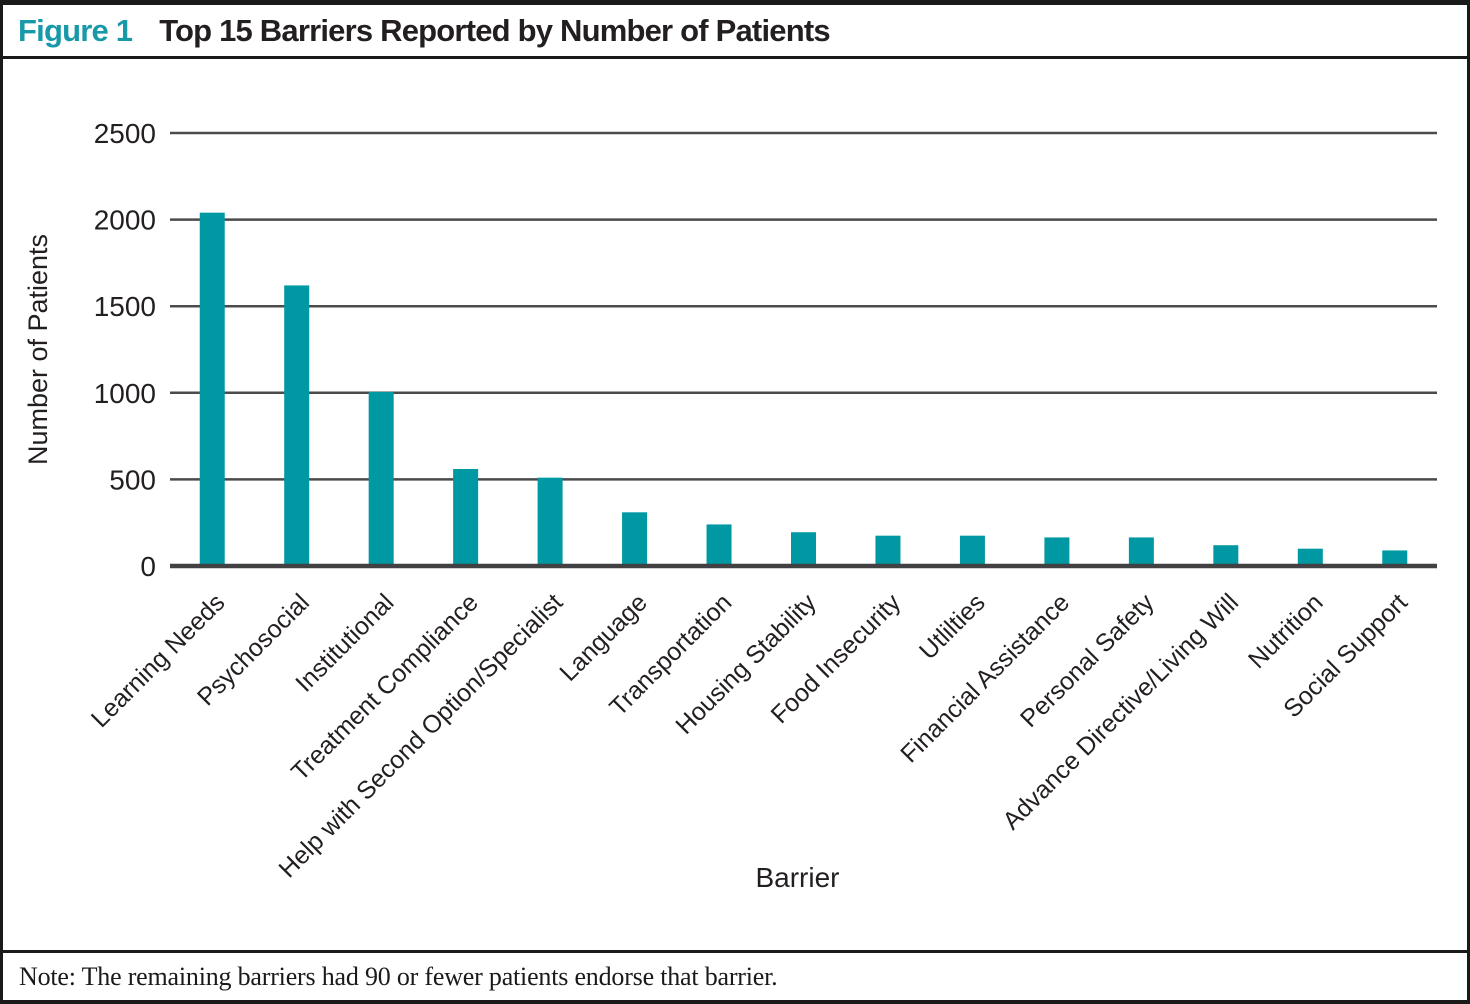 Image resolution: width=1470 pixels, height=1004 pixels. I want to click on bar-food-insecurity, so click(888, 550).